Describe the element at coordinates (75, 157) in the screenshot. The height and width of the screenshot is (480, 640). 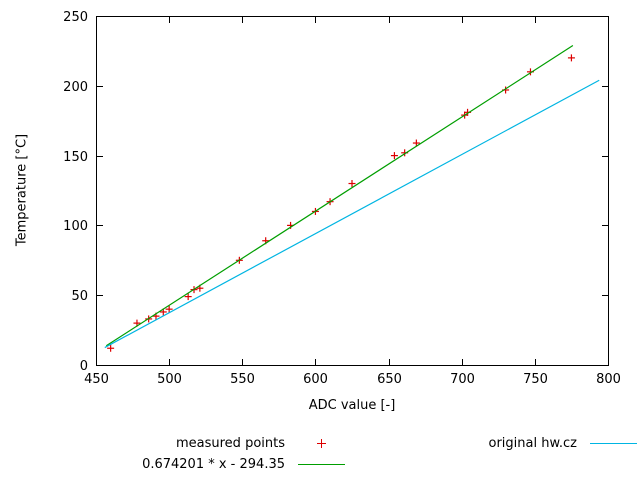
I see `svg-text: 150` at that location.